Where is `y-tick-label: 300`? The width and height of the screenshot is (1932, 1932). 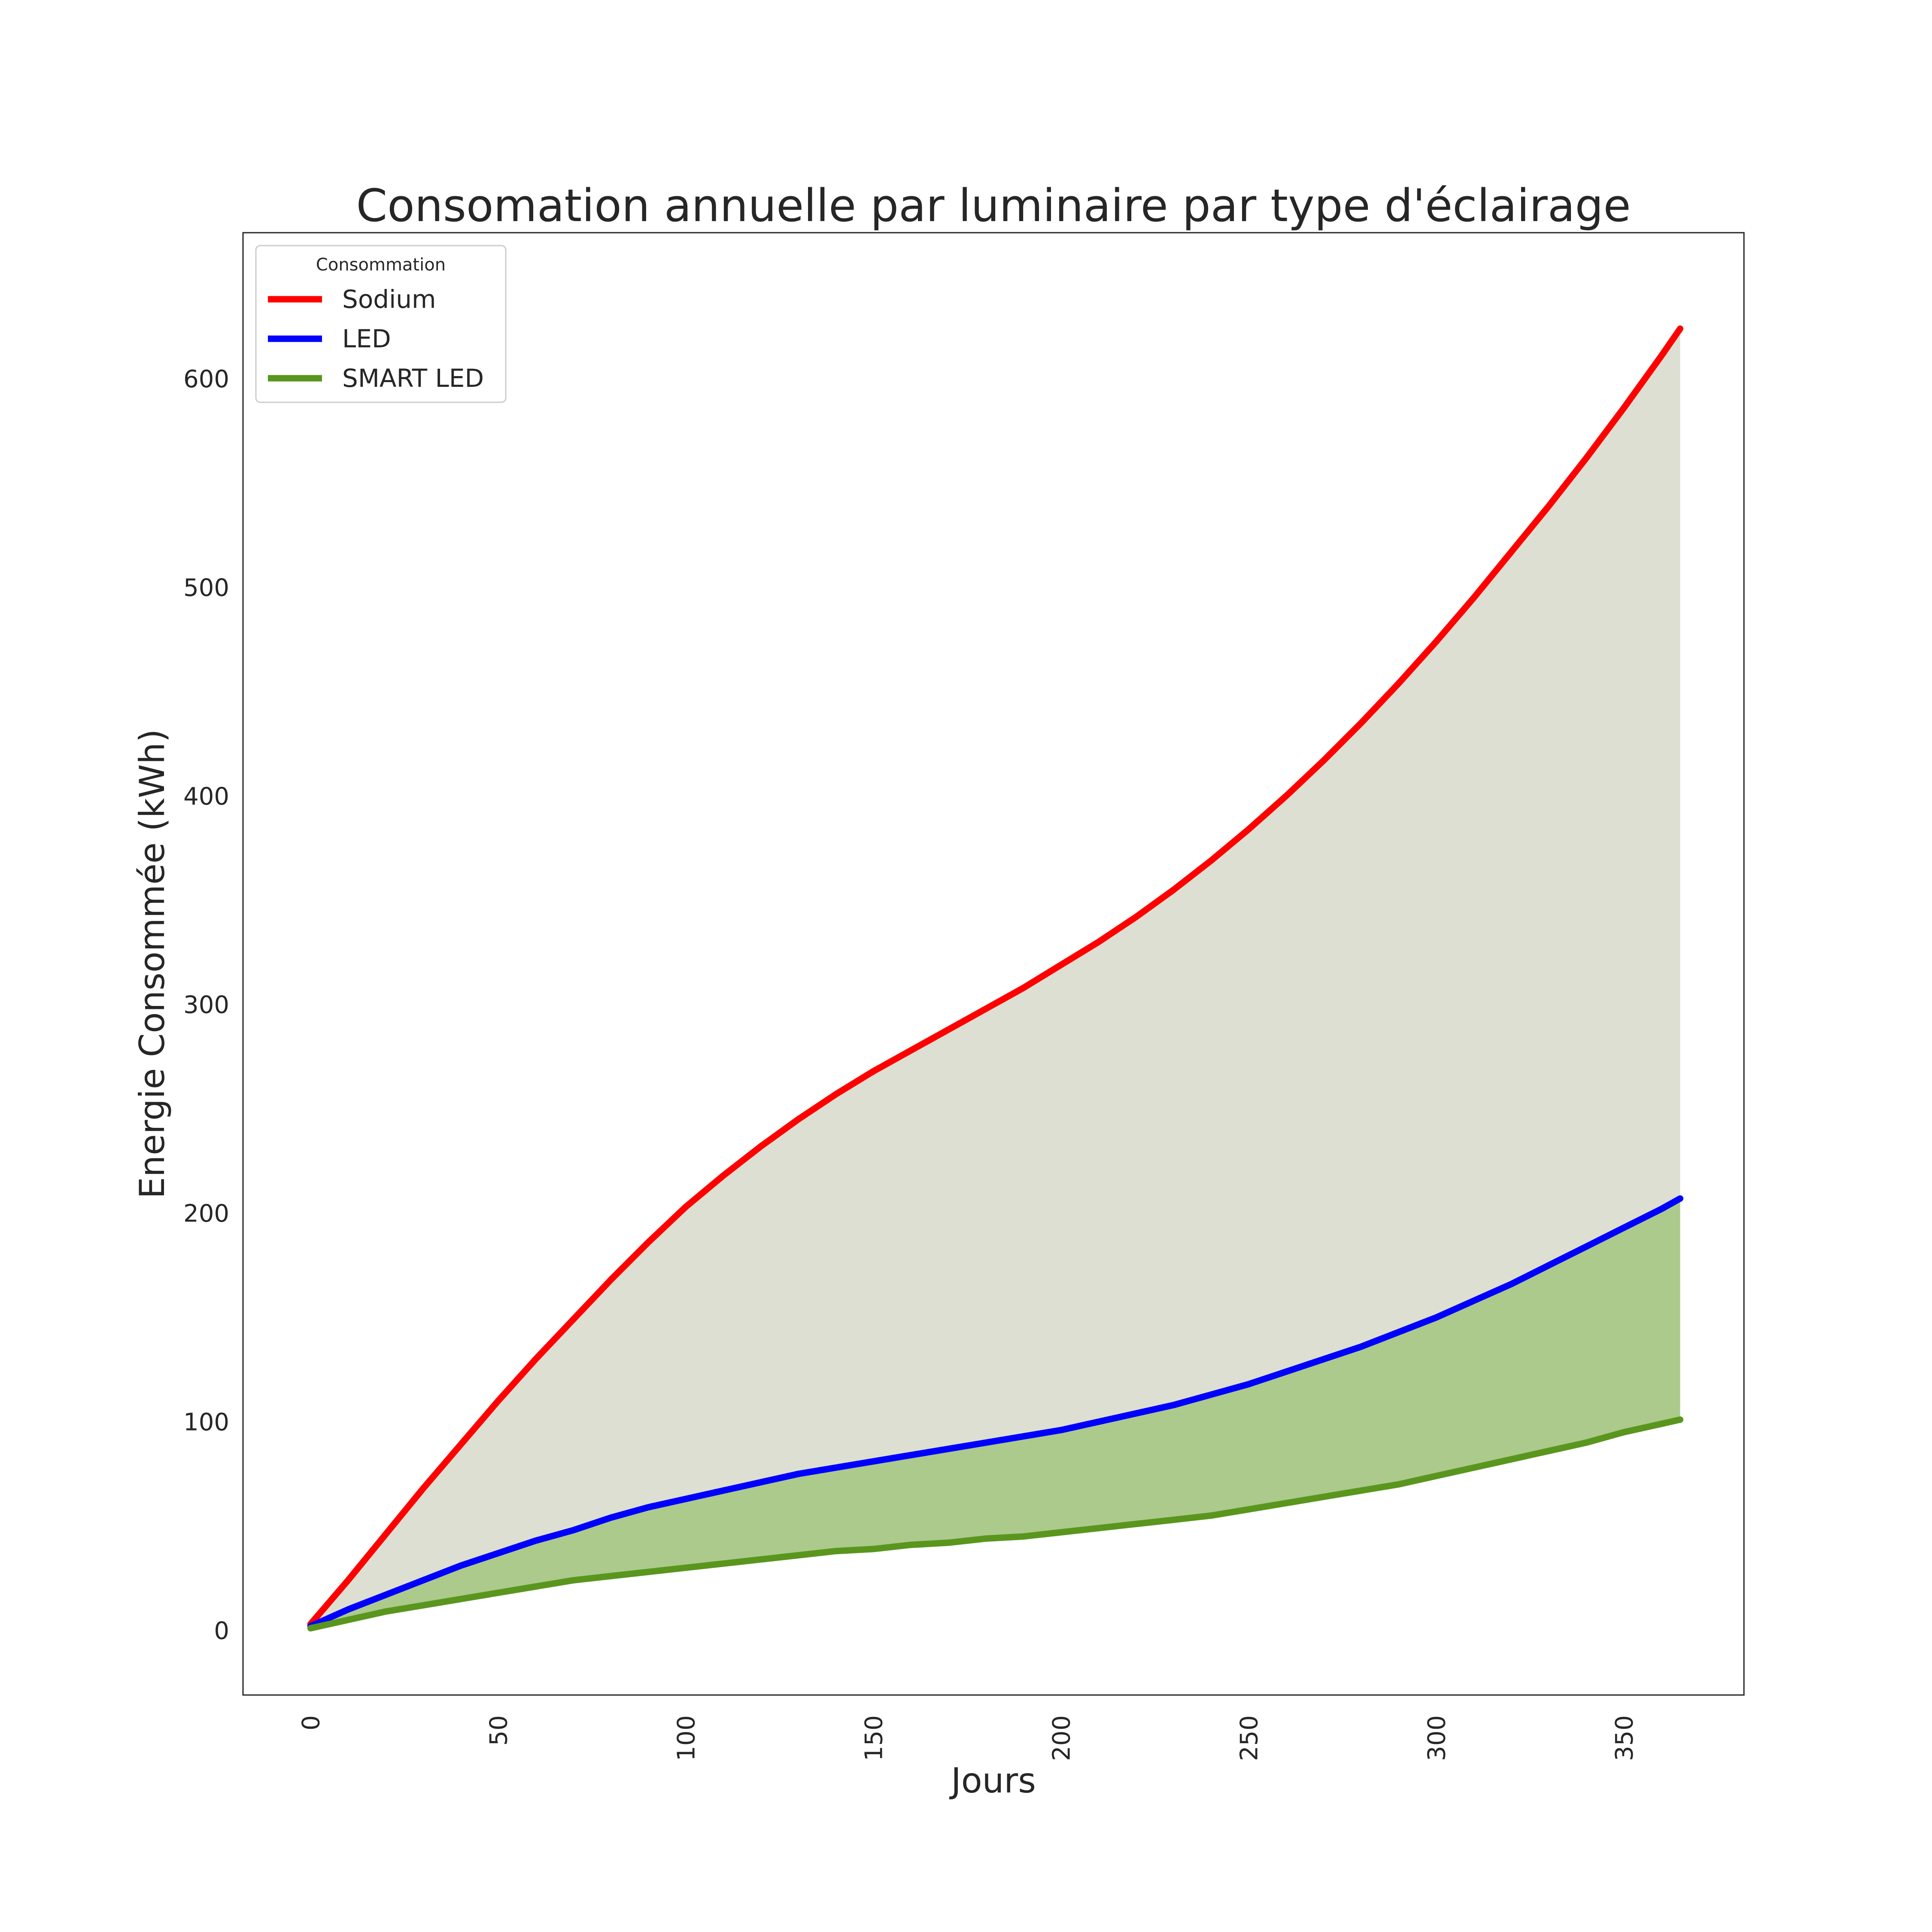
y-tick-label: 300 is located at coordinates (206, 1005).